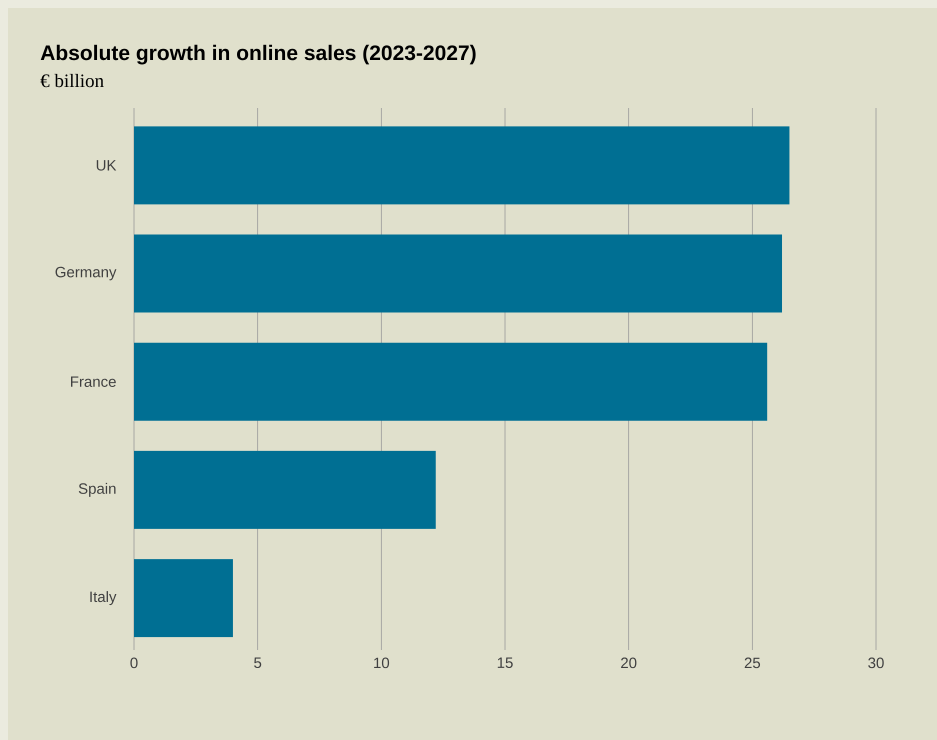  I want to click on x-tick-label: 5, so click(258, 663).